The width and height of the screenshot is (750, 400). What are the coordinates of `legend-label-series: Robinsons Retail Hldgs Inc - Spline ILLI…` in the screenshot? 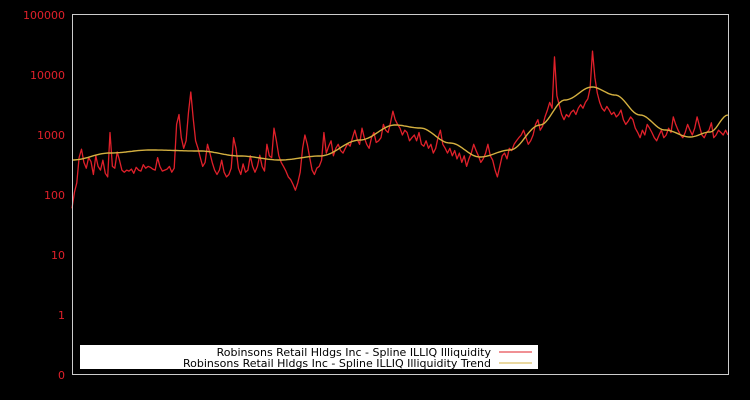 It's located at (354, 352).